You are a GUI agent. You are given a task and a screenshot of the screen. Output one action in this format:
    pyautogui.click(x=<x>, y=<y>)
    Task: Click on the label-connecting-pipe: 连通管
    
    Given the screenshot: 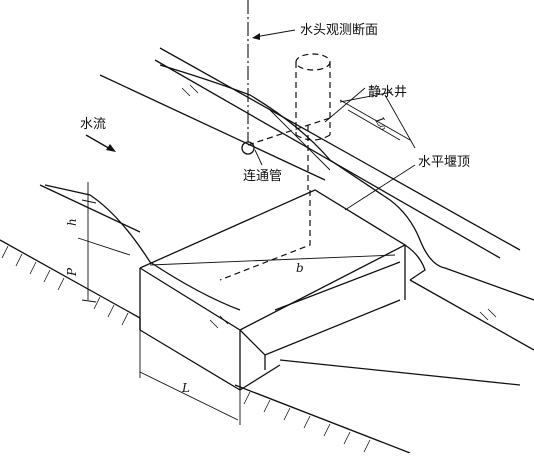 What is the action you would take?
    pyautogui.click(x=262, y=176)
    